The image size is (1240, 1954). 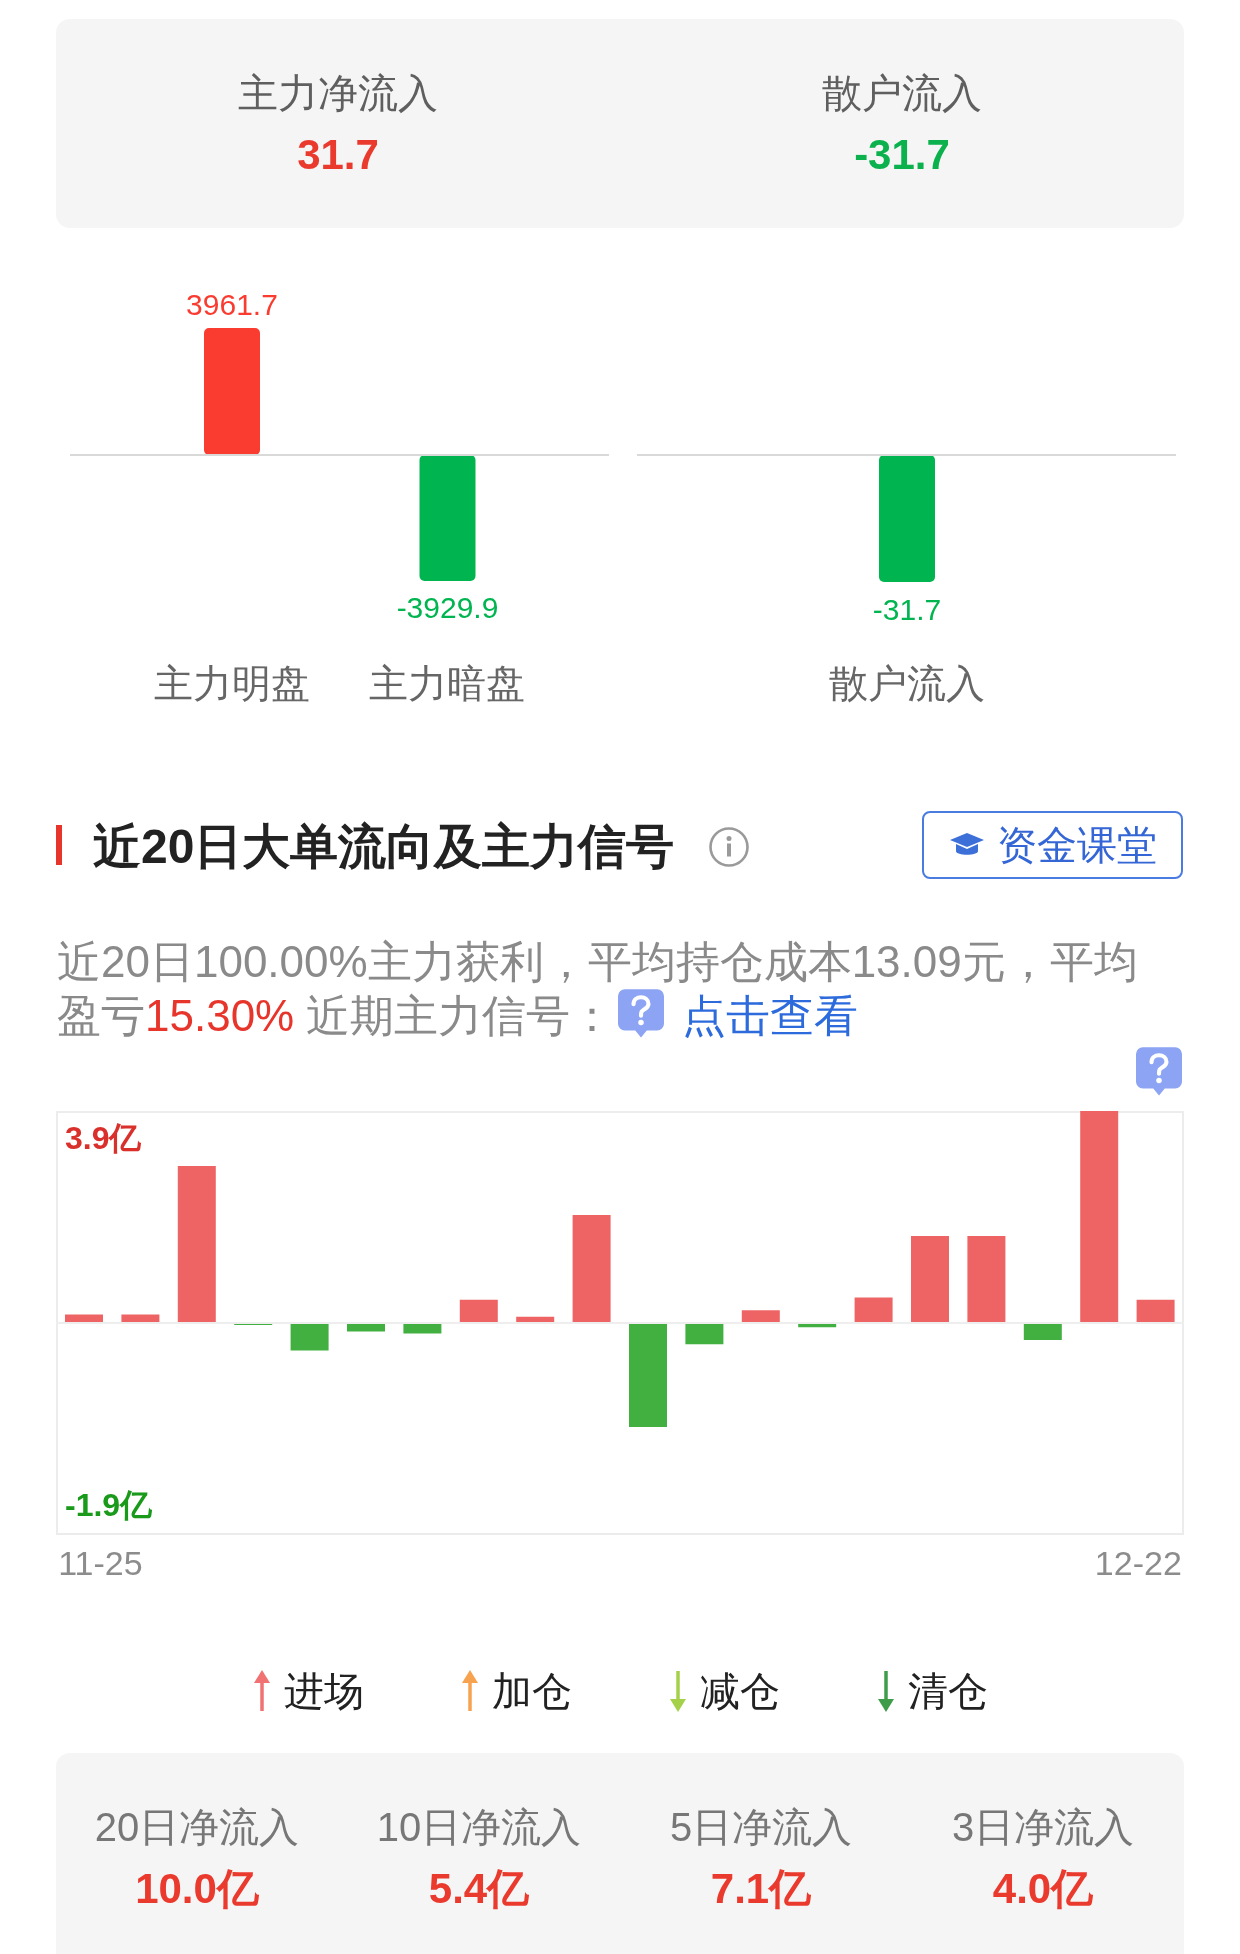 I want to click on data-label: 3961.7, so click(x=232, y=304).